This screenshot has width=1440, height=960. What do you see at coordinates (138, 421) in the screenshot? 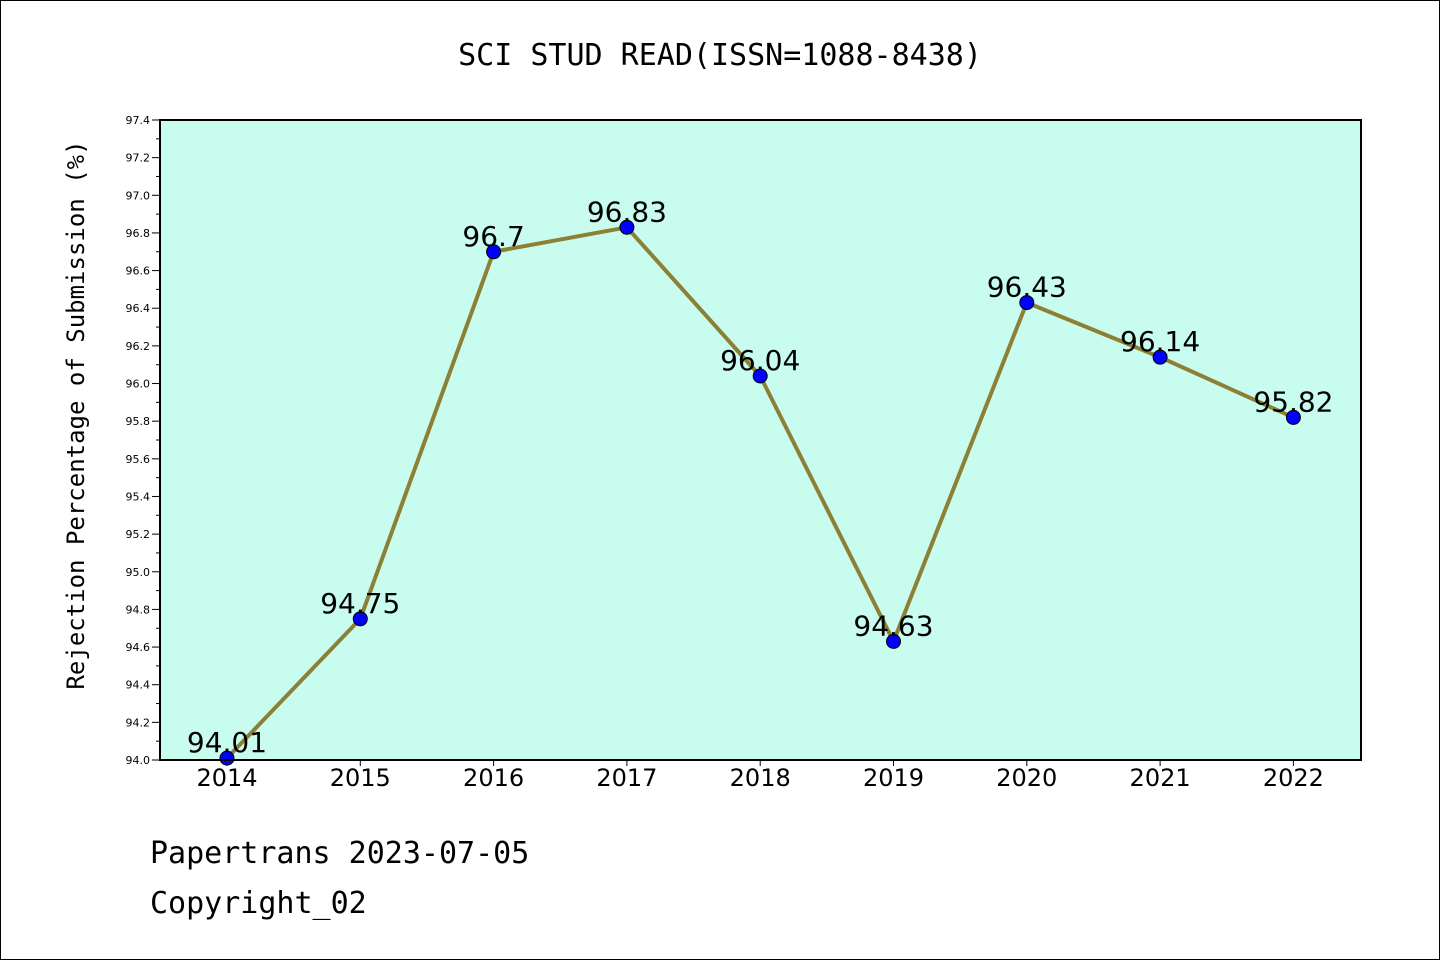
I see `y-tick-label: 95.8` at bounding box center [138, 421].